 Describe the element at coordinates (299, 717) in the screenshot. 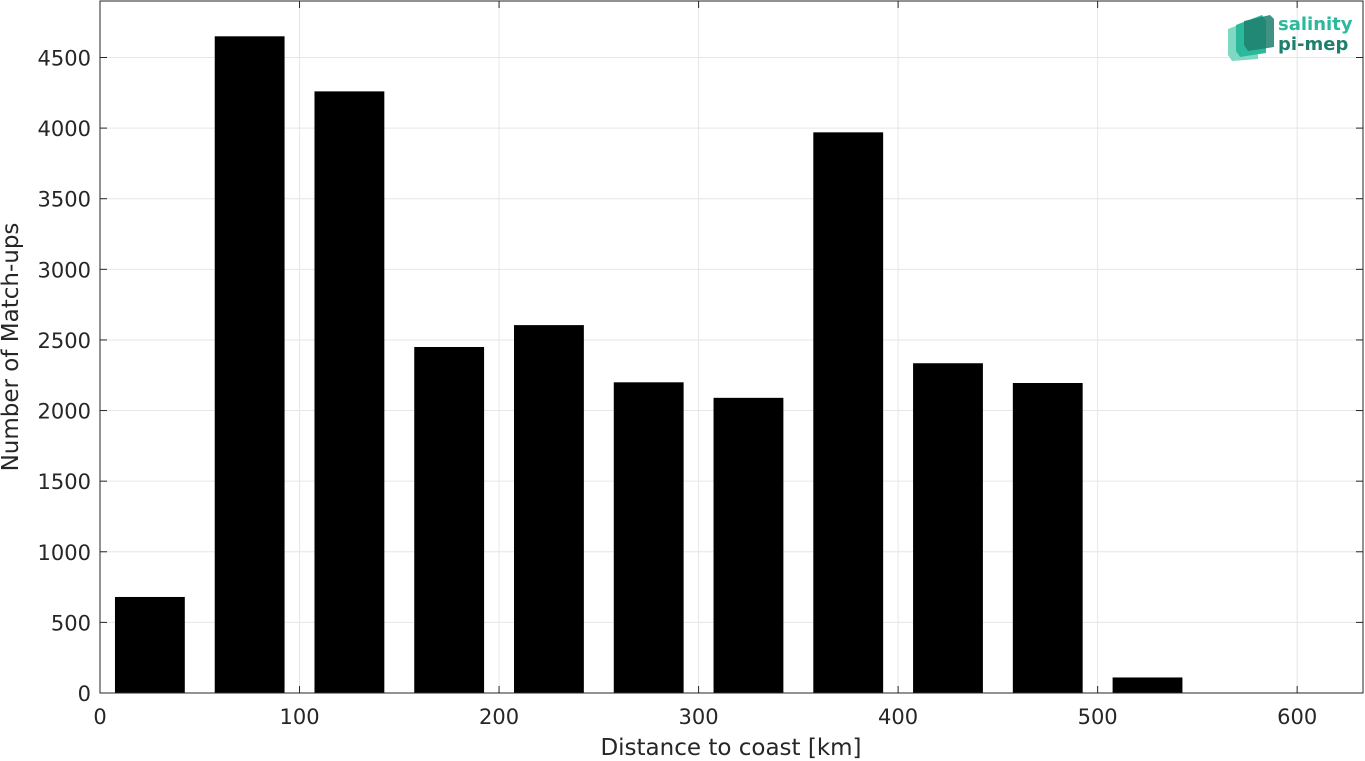

I see `x-tick-label: 100` at that location.